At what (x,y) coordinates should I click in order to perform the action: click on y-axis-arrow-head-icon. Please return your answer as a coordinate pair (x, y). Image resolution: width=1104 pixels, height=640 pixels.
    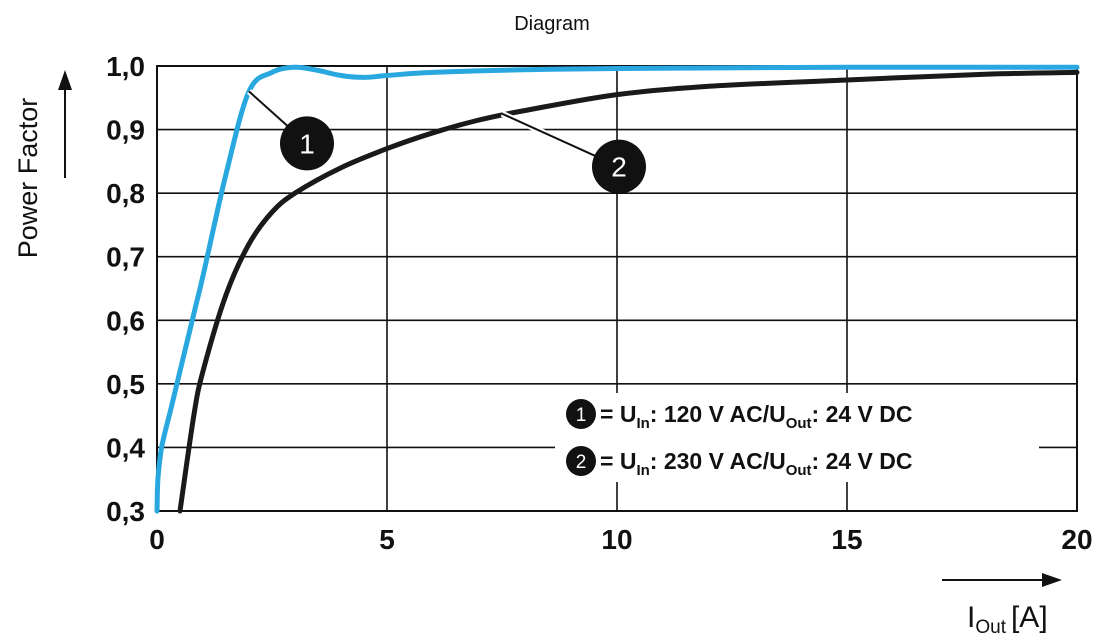
    Looking at the image, I should click on (65, 80).